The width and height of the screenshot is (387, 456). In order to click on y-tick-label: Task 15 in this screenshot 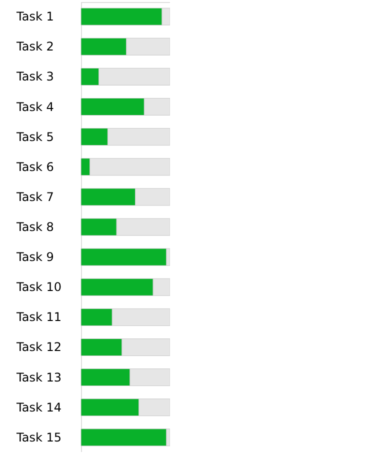, I will do `click(39, 437)`.